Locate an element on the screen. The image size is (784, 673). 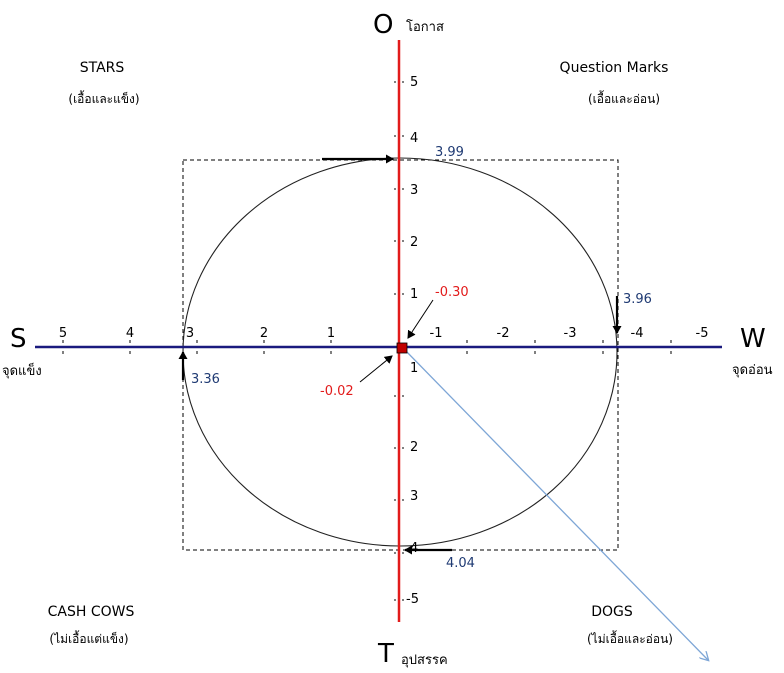
quadrant-stars-title: STARS is located at coordinates (102, 68).